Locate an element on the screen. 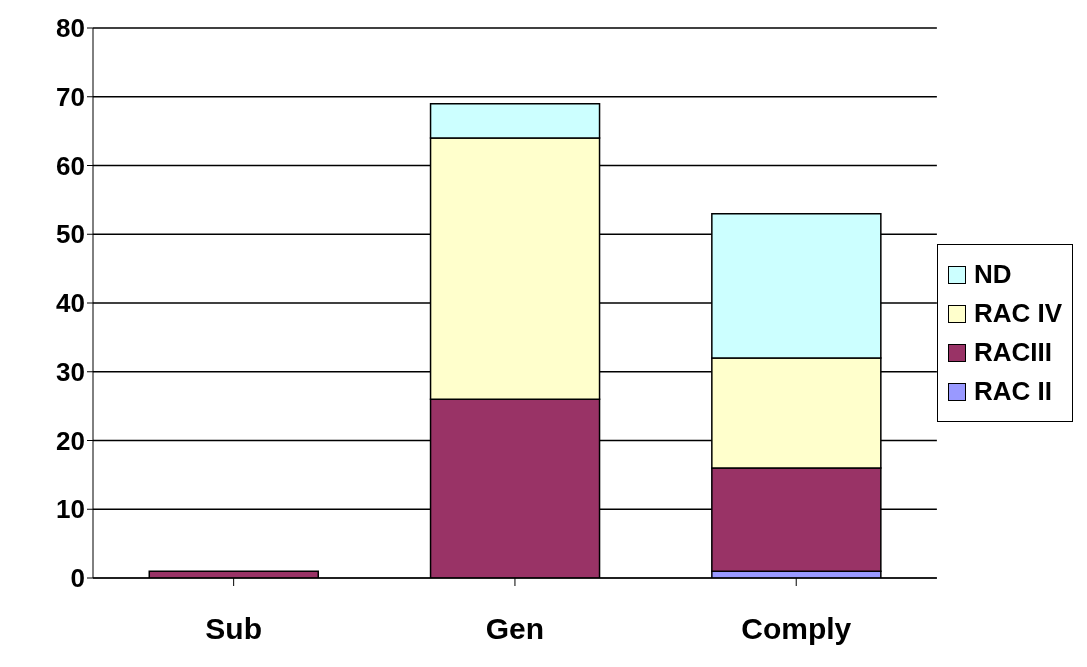 This screenshot has width=1087, height=667. legend-label: RACIII is located at coordinates (1012, 352).